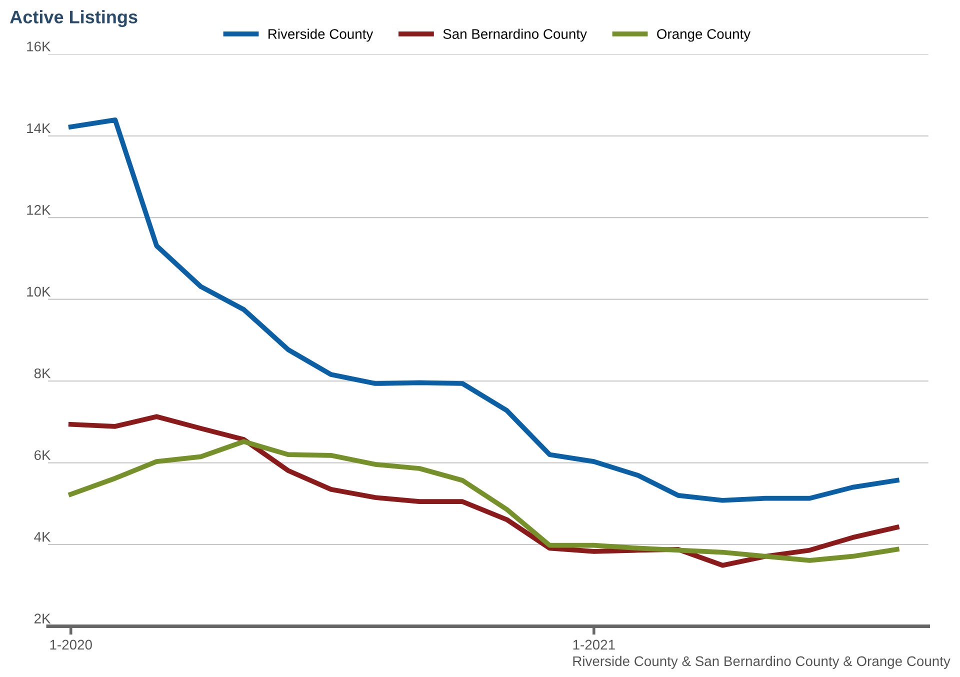 The height and width of the screenshot is (677, 960). Describe the element at coordinates (74, 19) in the screenshot. I see `chart-title: Active Listings` at that location.